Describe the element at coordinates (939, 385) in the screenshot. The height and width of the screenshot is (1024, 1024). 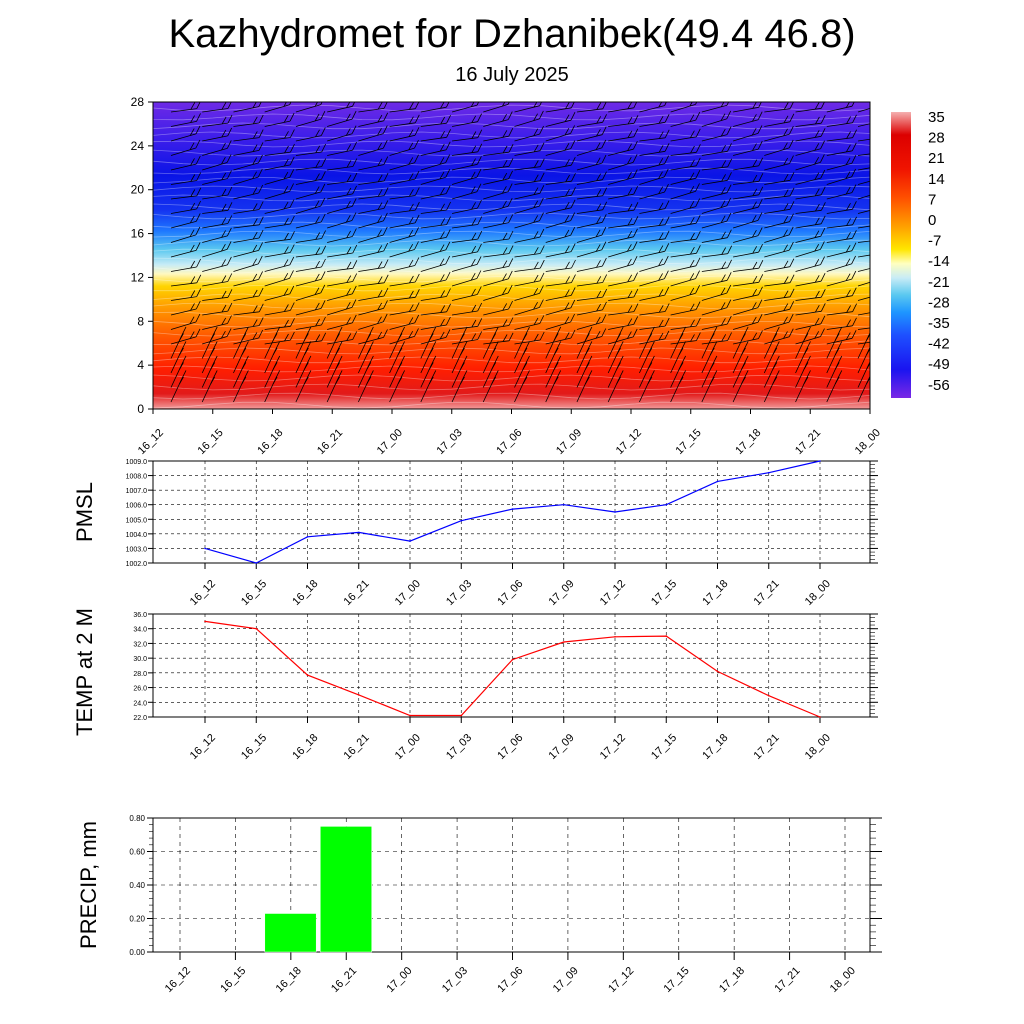
I see `colorbar-label: -56` at that location.